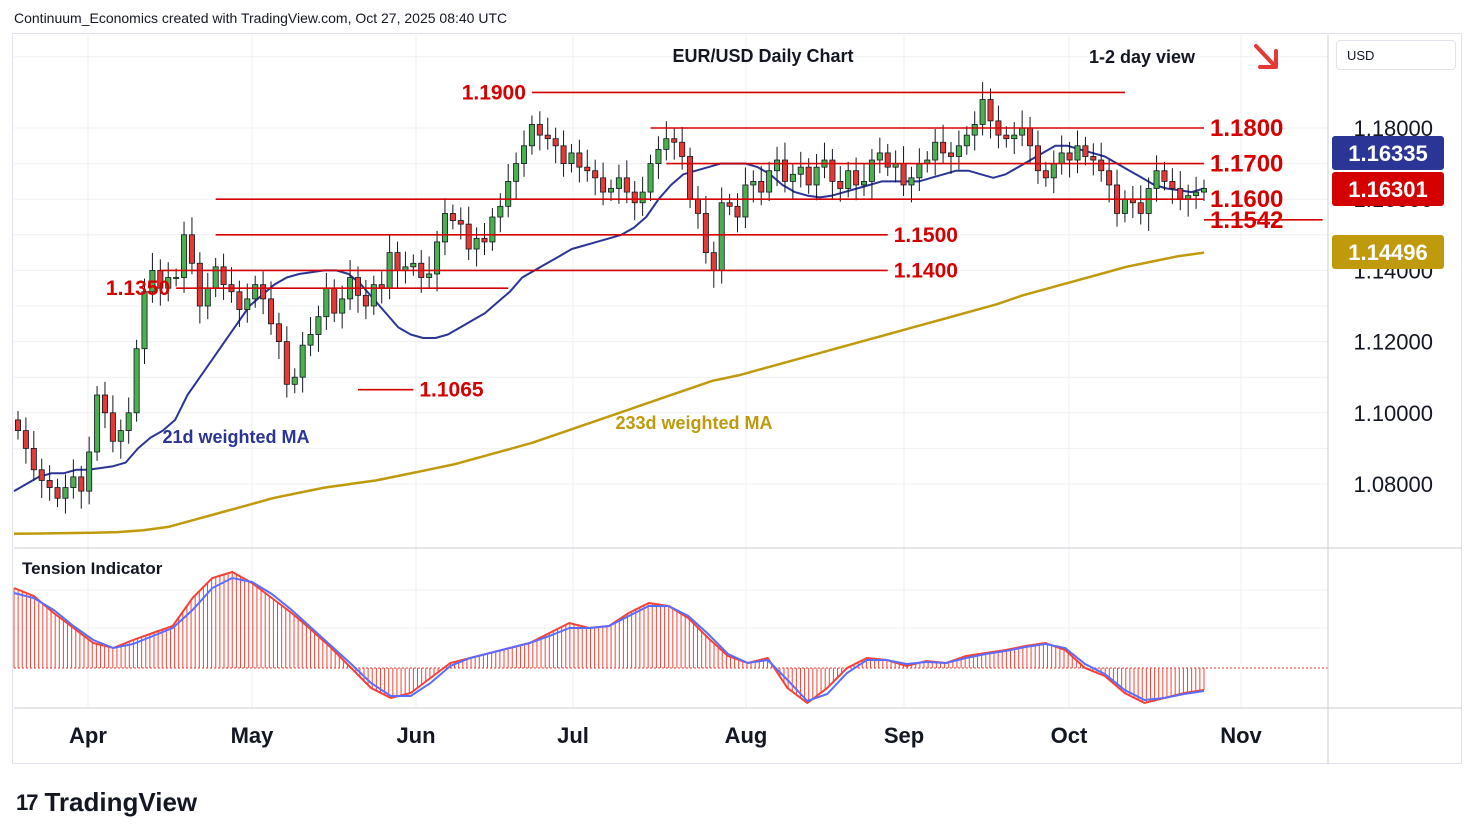 This screenshot has height=840, width=1474. What do you see at coordinates (88, 735) in the screenshot?
I see `x-tick-label: Apr` at bounding box center [88, 735].